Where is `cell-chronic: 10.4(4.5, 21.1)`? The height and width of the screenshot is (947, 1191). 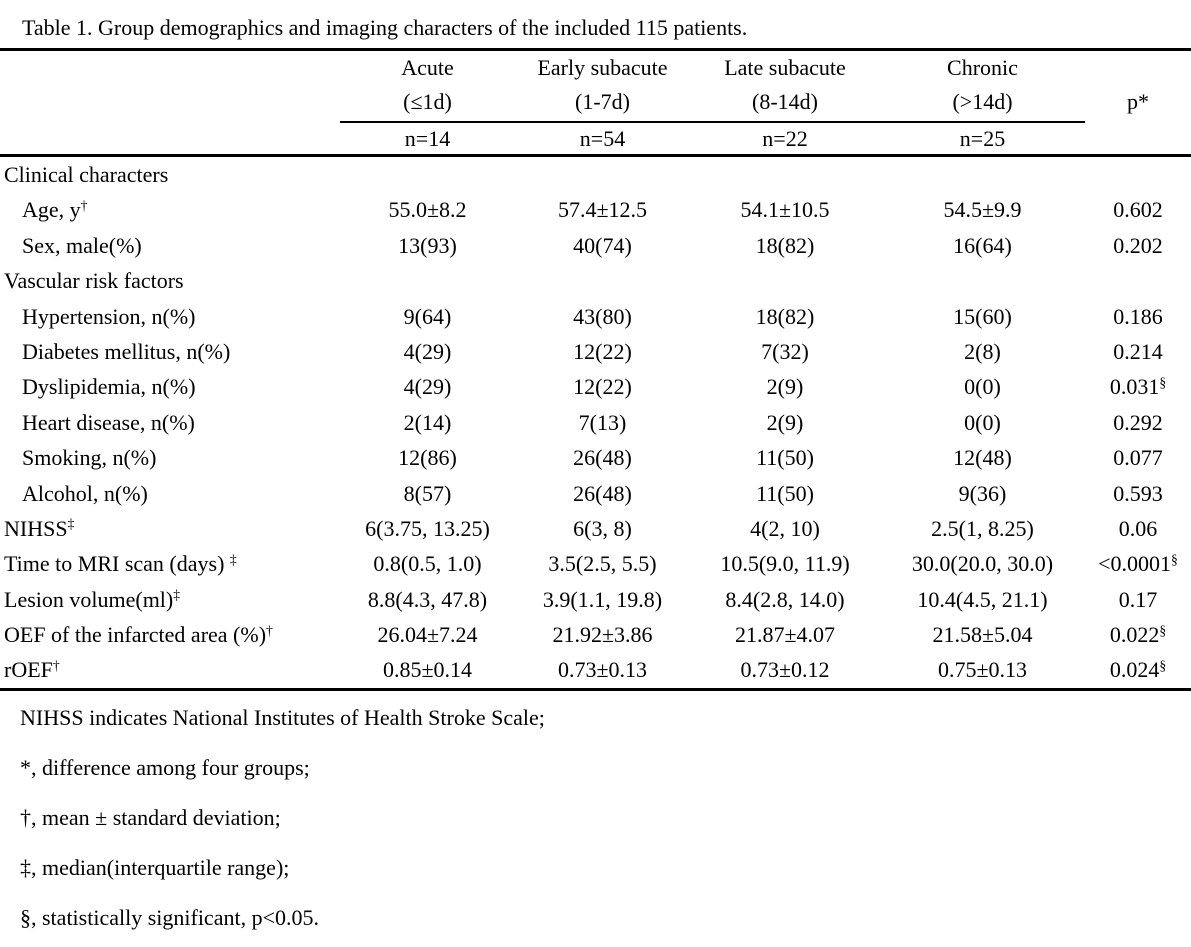 cell-chronic: 10.4(4.5, 21.1) is located at coordinates (982, 599).